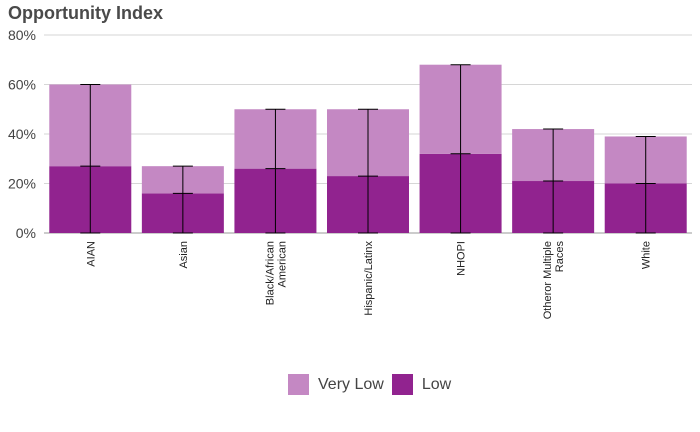  What do you see at coordinates (270, 273) in the screenshot?
I see `x-tick-label: Black/African` at bounding box center [270, 273].